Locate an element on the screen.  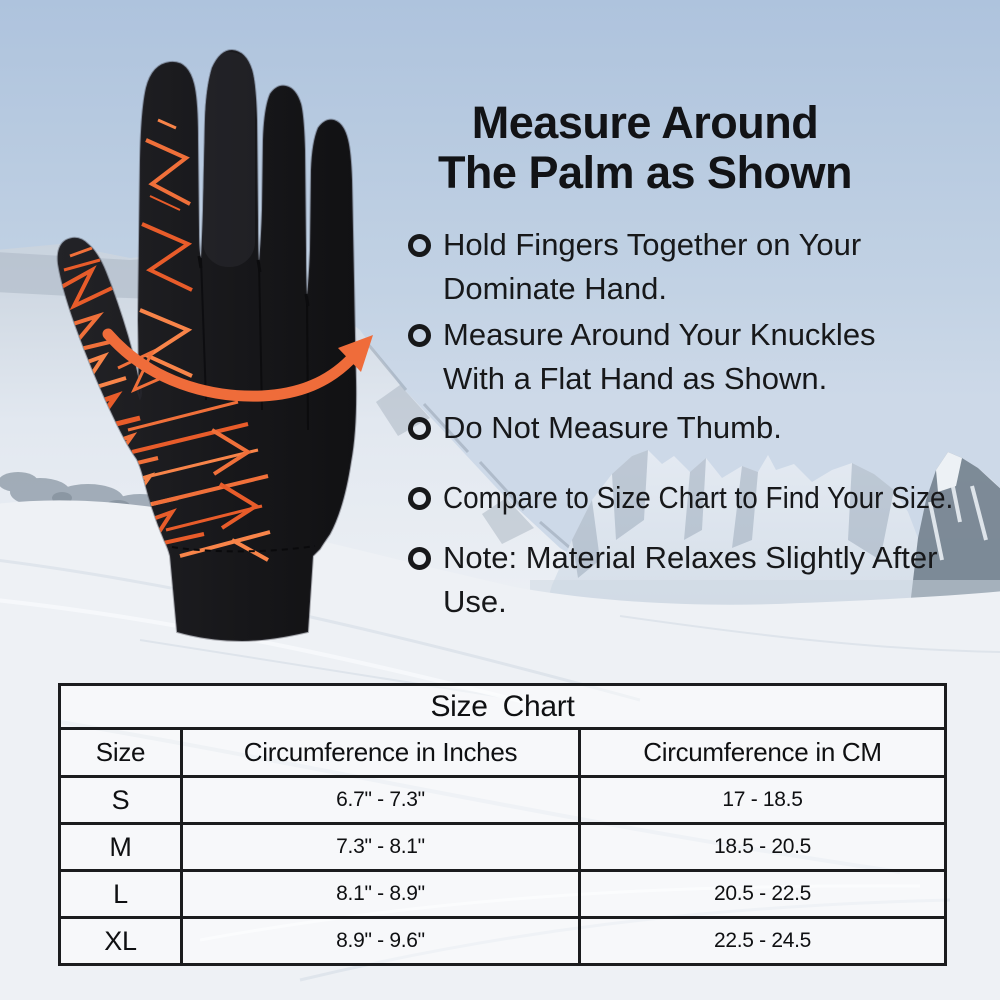
column-header-size: Size is located at coordinates (120, 752).